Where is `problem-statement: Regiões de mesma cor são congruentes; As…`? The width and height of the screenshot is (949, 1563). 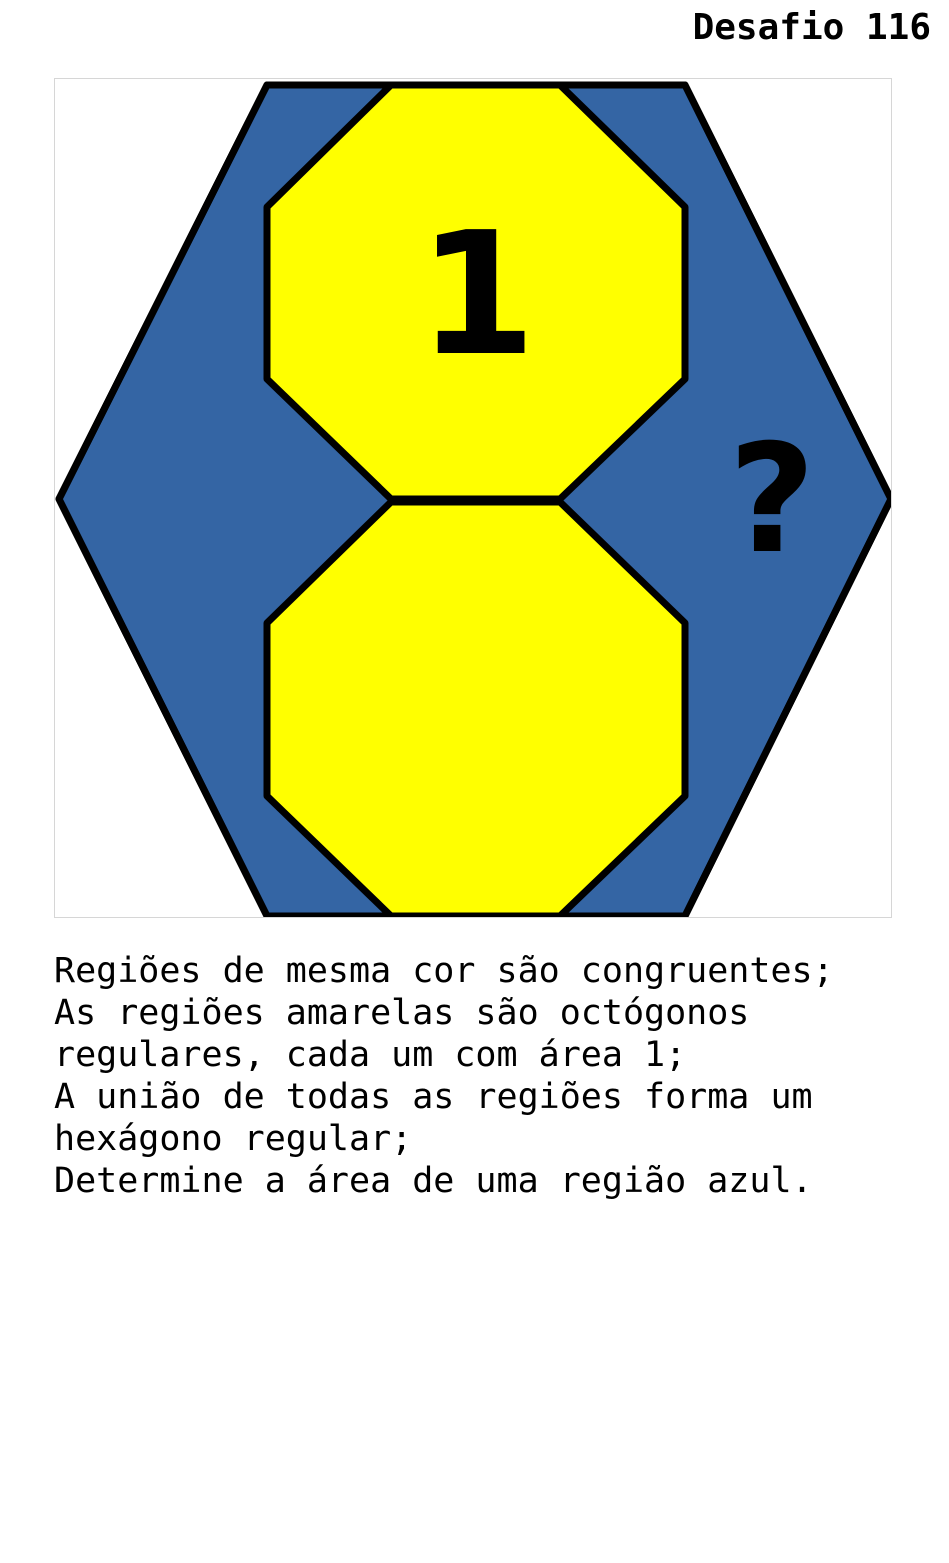
problem-statement: Regiões de mesma cor são congruentes; As… is located at coordinates (494, 1076).